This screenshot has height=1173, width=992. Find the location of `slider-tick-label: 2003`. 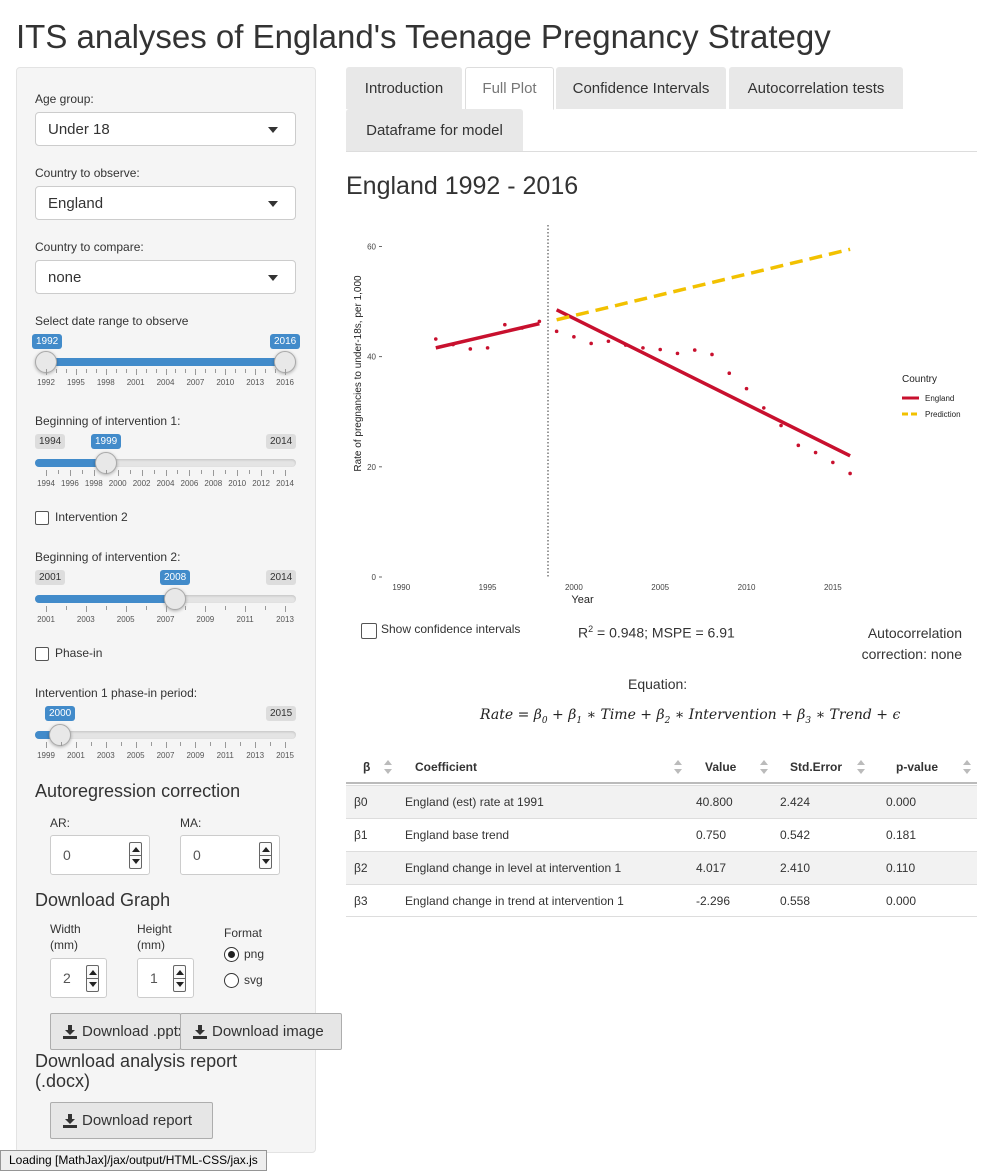

slider-tick-label: 2003 is located at coordinates (105, 755).